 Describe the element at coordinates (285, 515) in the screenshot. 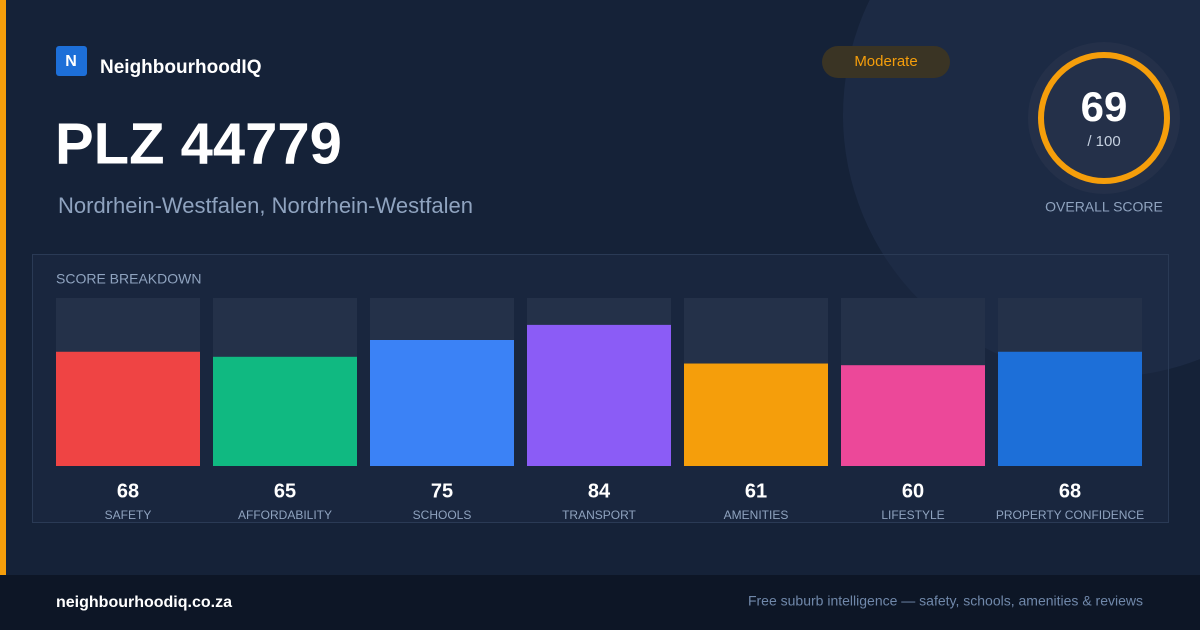

I see `category-label: AFFORDABILITY` at that location.